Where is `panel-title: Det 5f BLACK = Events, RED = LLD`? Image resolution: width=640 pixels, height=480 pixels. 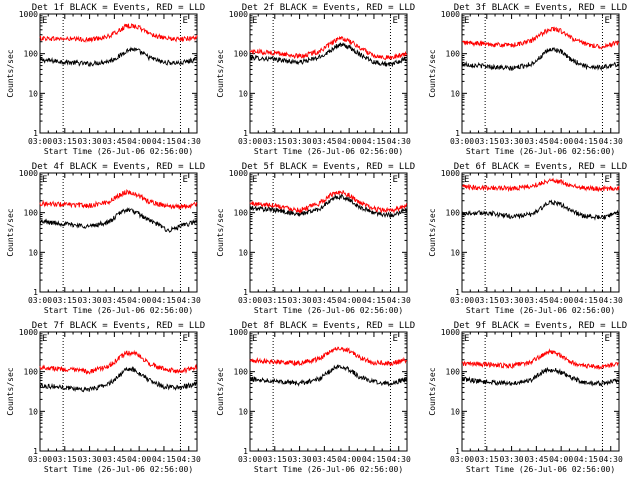
panel-title: Det 5f BLACK = Events, RED = LLD is located at coordinates (328, 167).